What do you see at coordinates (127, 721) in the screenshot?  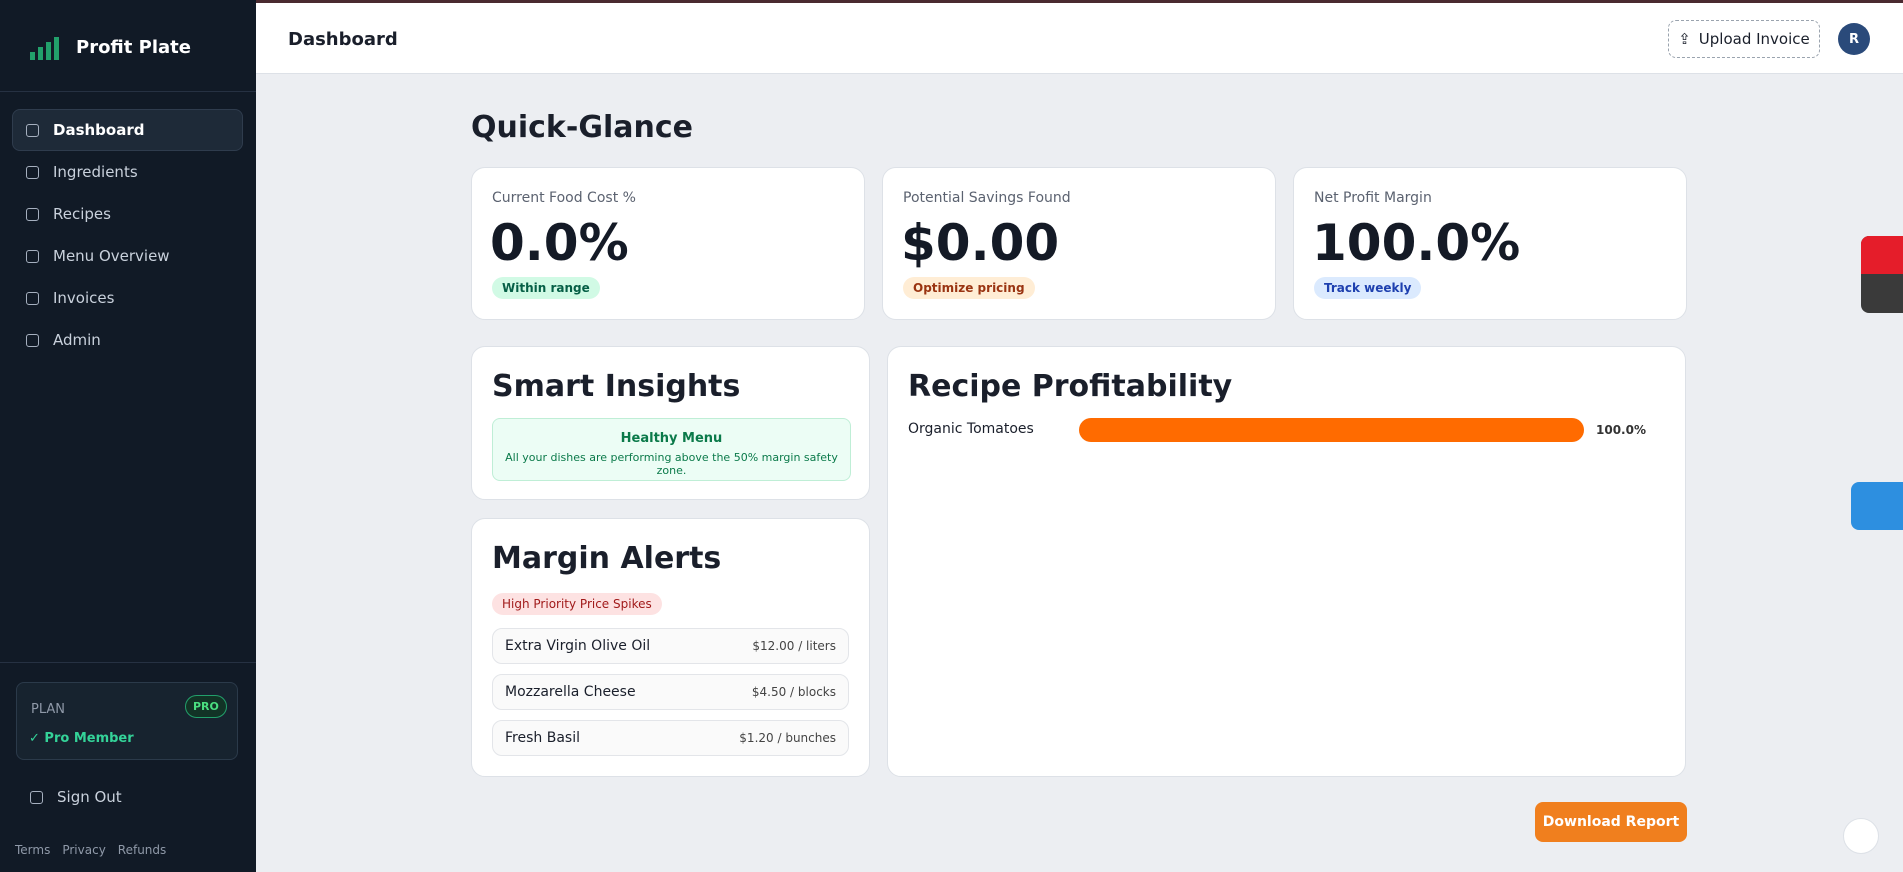 I see `plan-box: PLAN PRO ✓ Pro Member` at bounding box center [127, 721].